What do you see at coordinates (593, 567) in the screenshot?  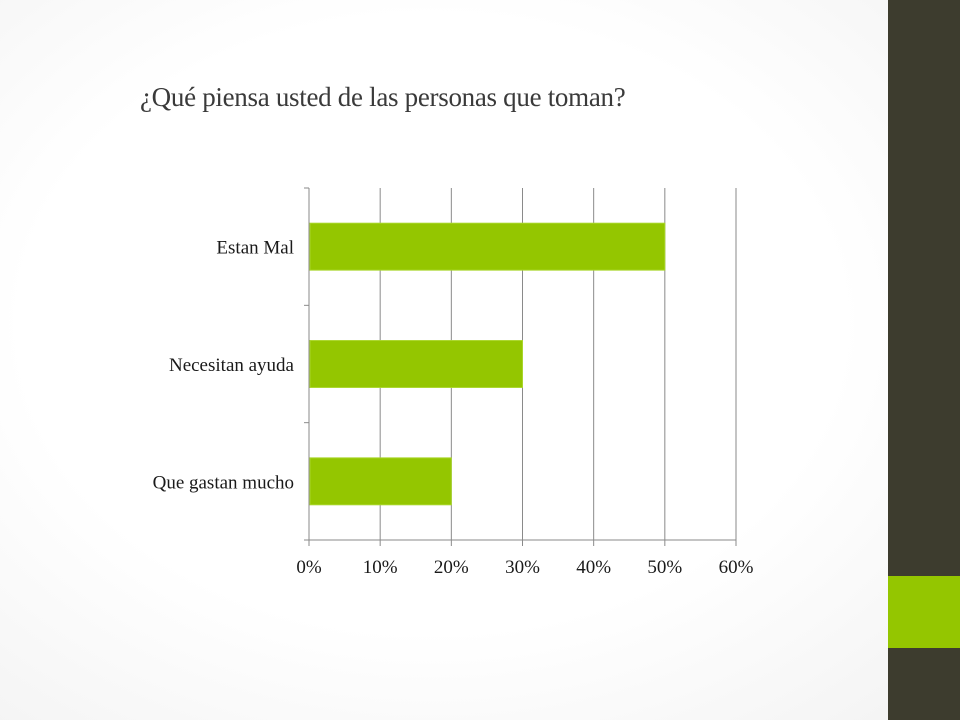 I see `x-tick-label: 40%` at bounding box center [593, 567].